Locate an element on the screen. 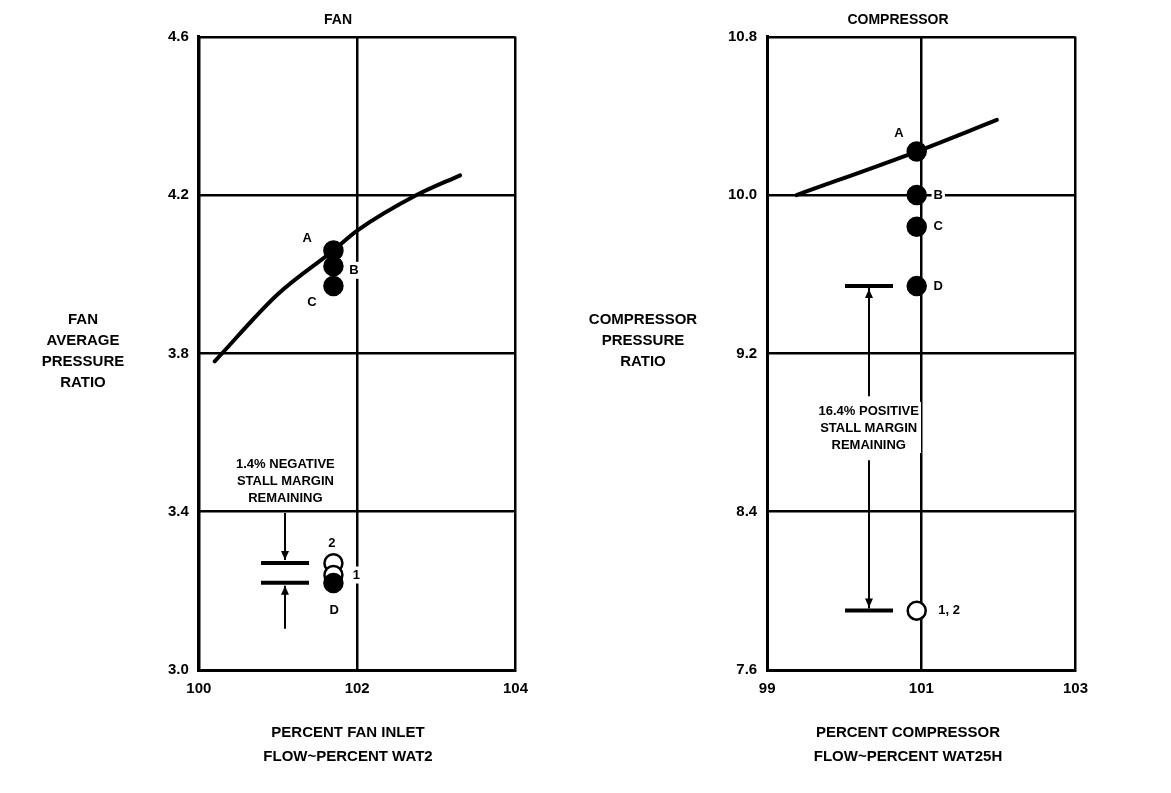  y-axis-title: FAN AVERAGE PRESSURE RATIO is located at coordinates (83, 350).